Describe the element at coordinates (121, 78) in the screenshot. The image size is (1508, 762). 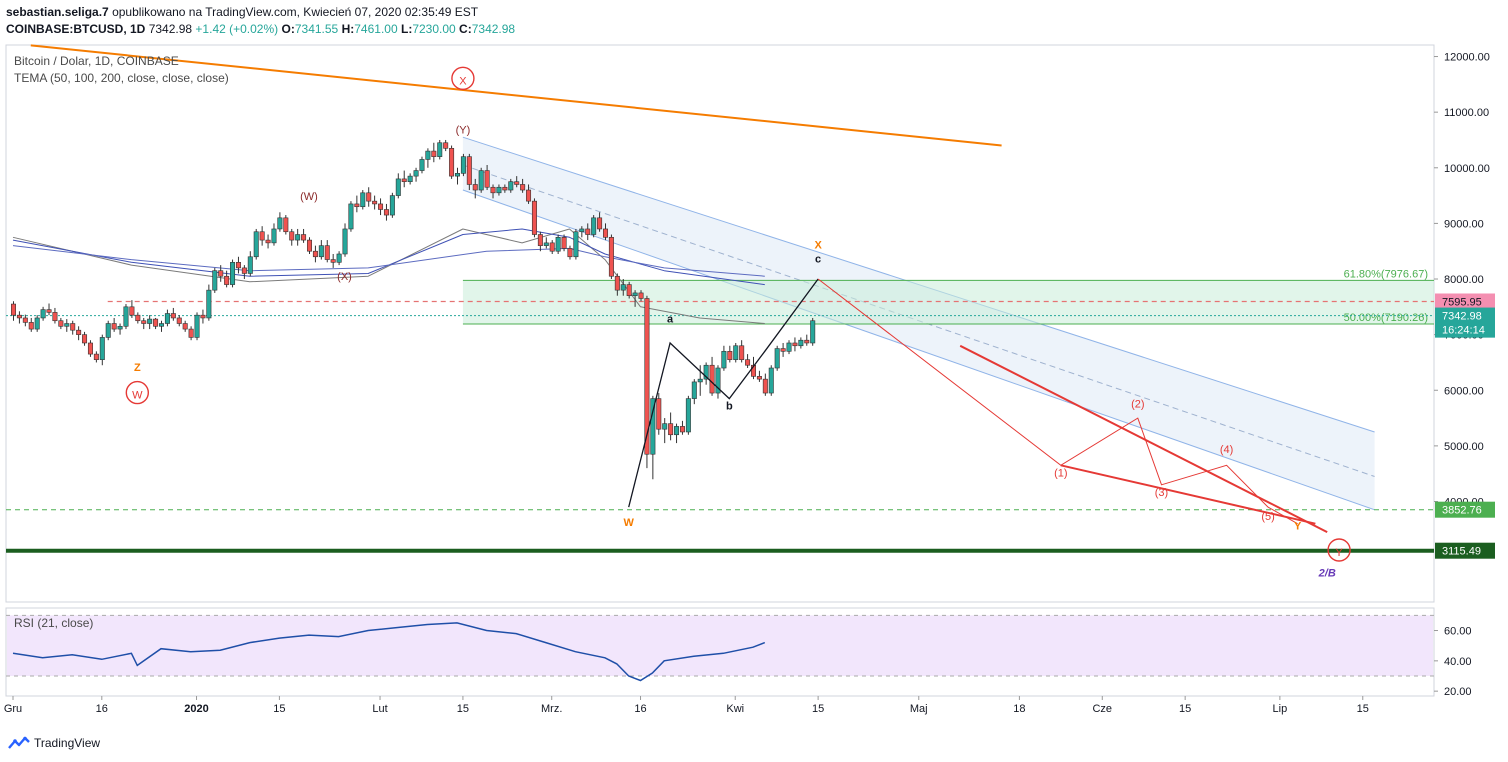
I see `indicator-legend: TEMA (50, 100, 200, close, close, close)` at that location.